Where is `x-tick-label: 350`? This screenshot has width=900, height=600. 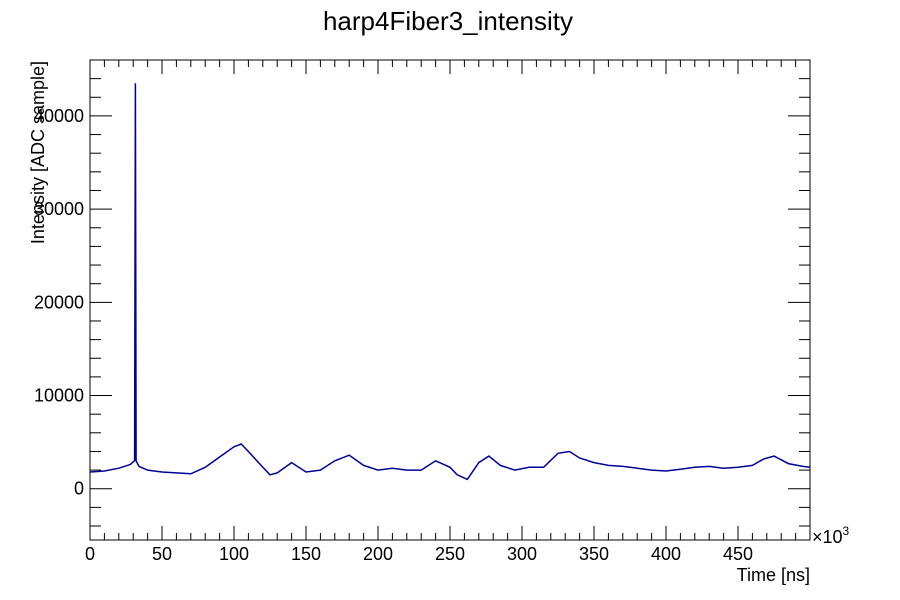 x-tick-label: 350 is located at coordinates (594, 554).